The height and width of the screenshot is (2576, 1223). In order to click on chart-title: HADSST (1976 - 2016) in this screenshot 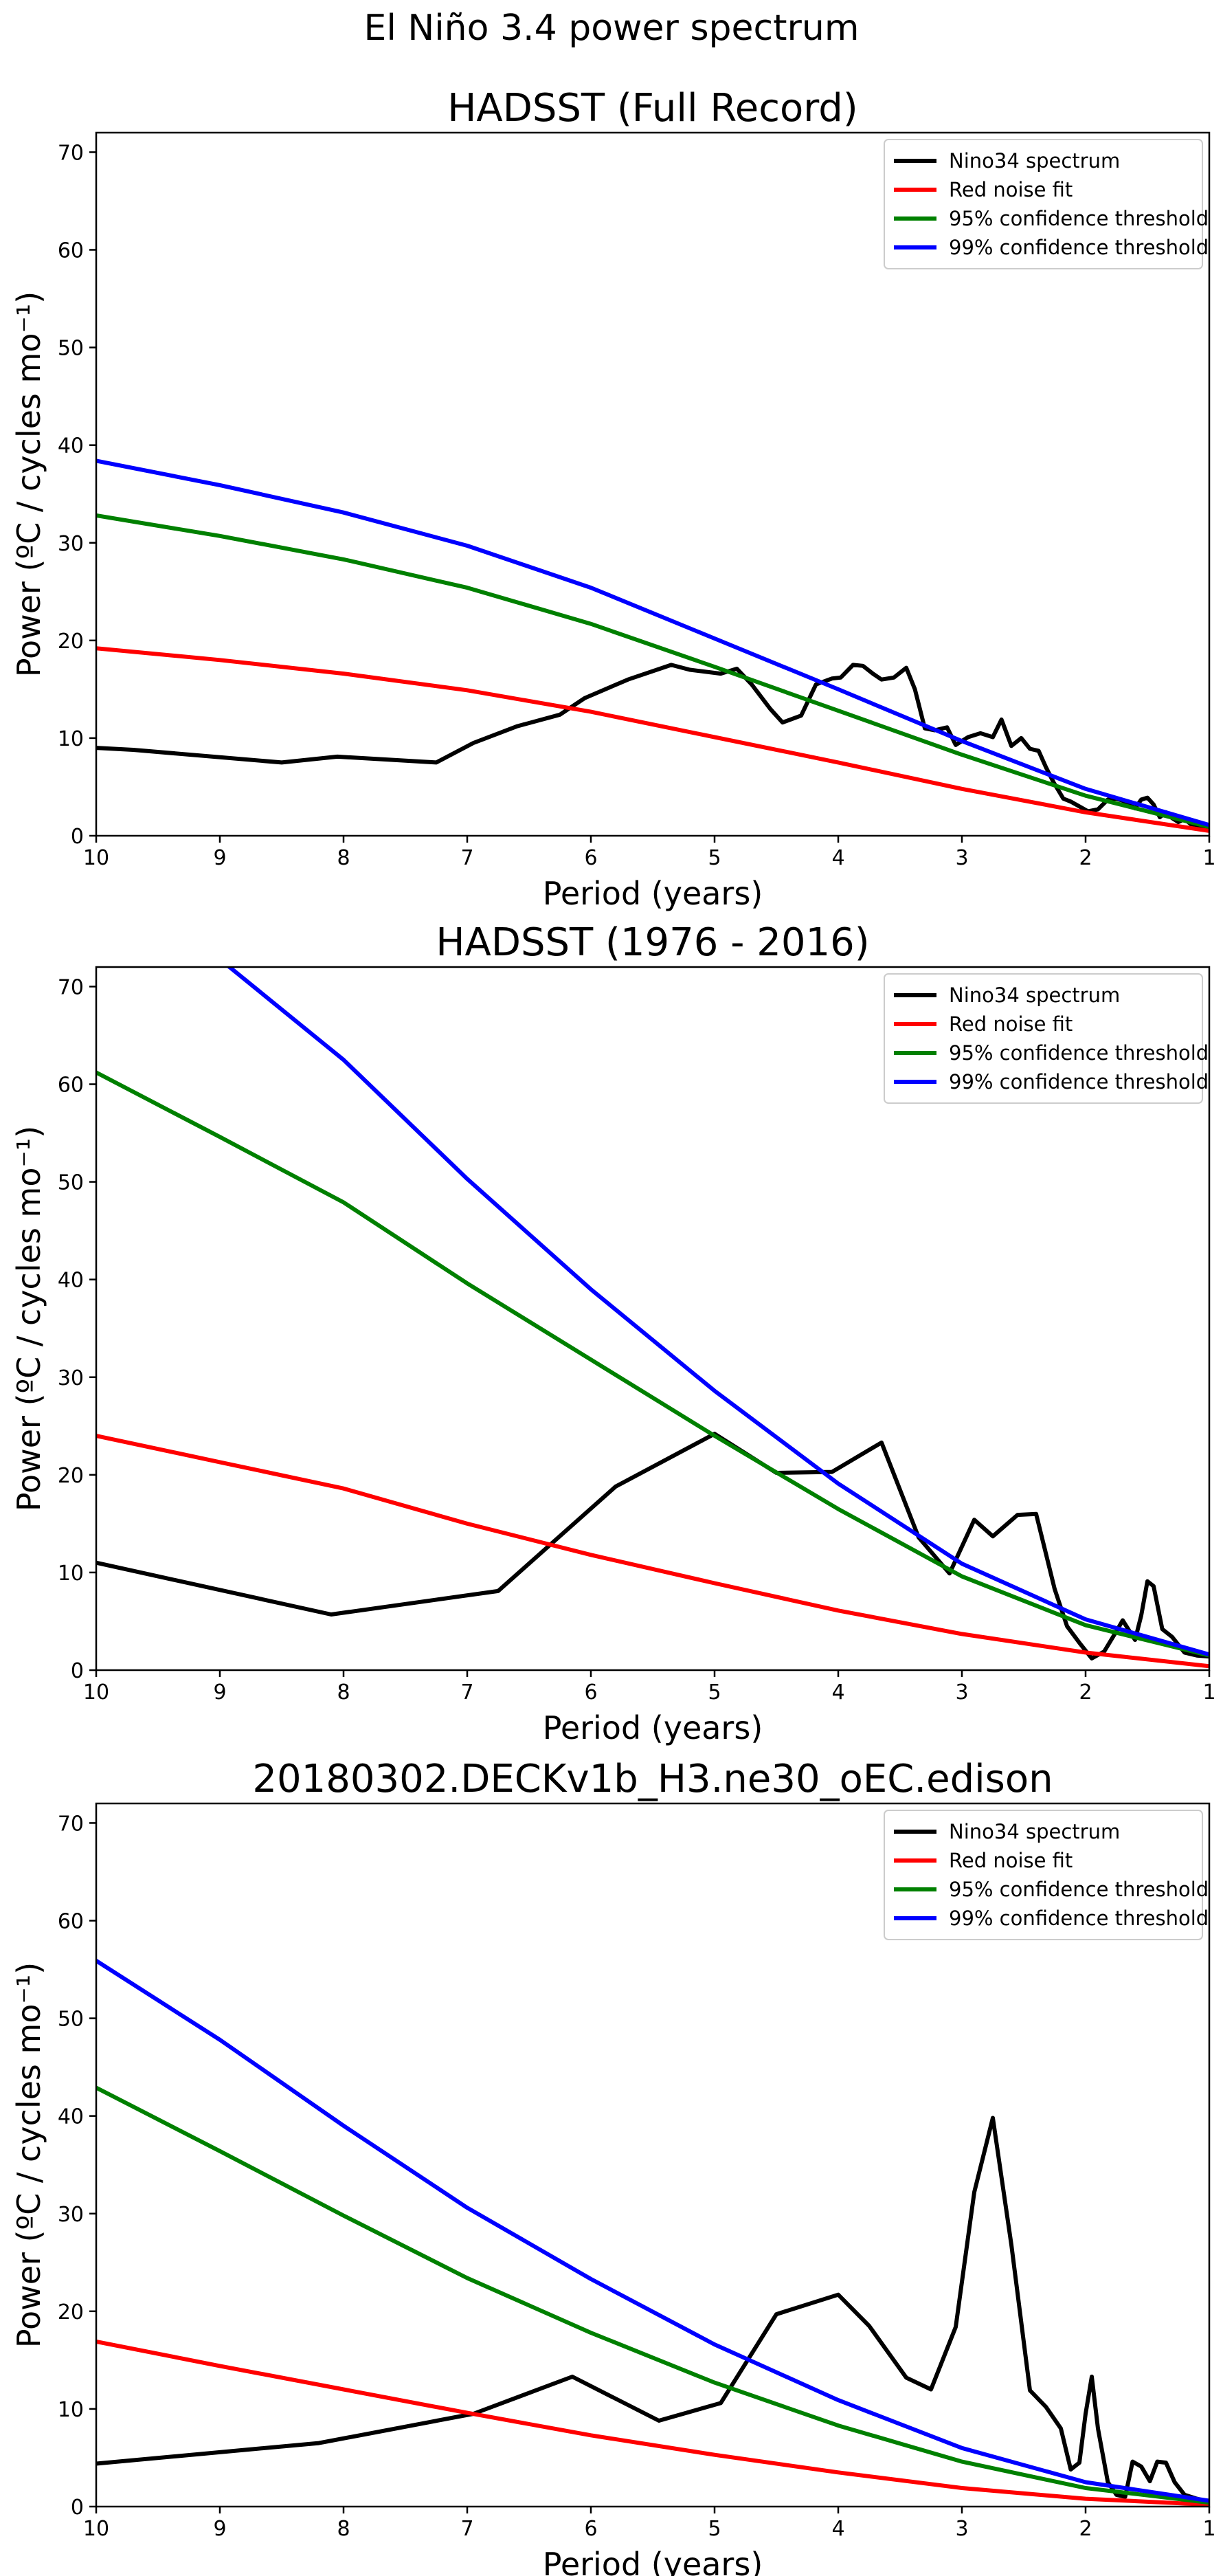, I will do `click(652, 942)`.